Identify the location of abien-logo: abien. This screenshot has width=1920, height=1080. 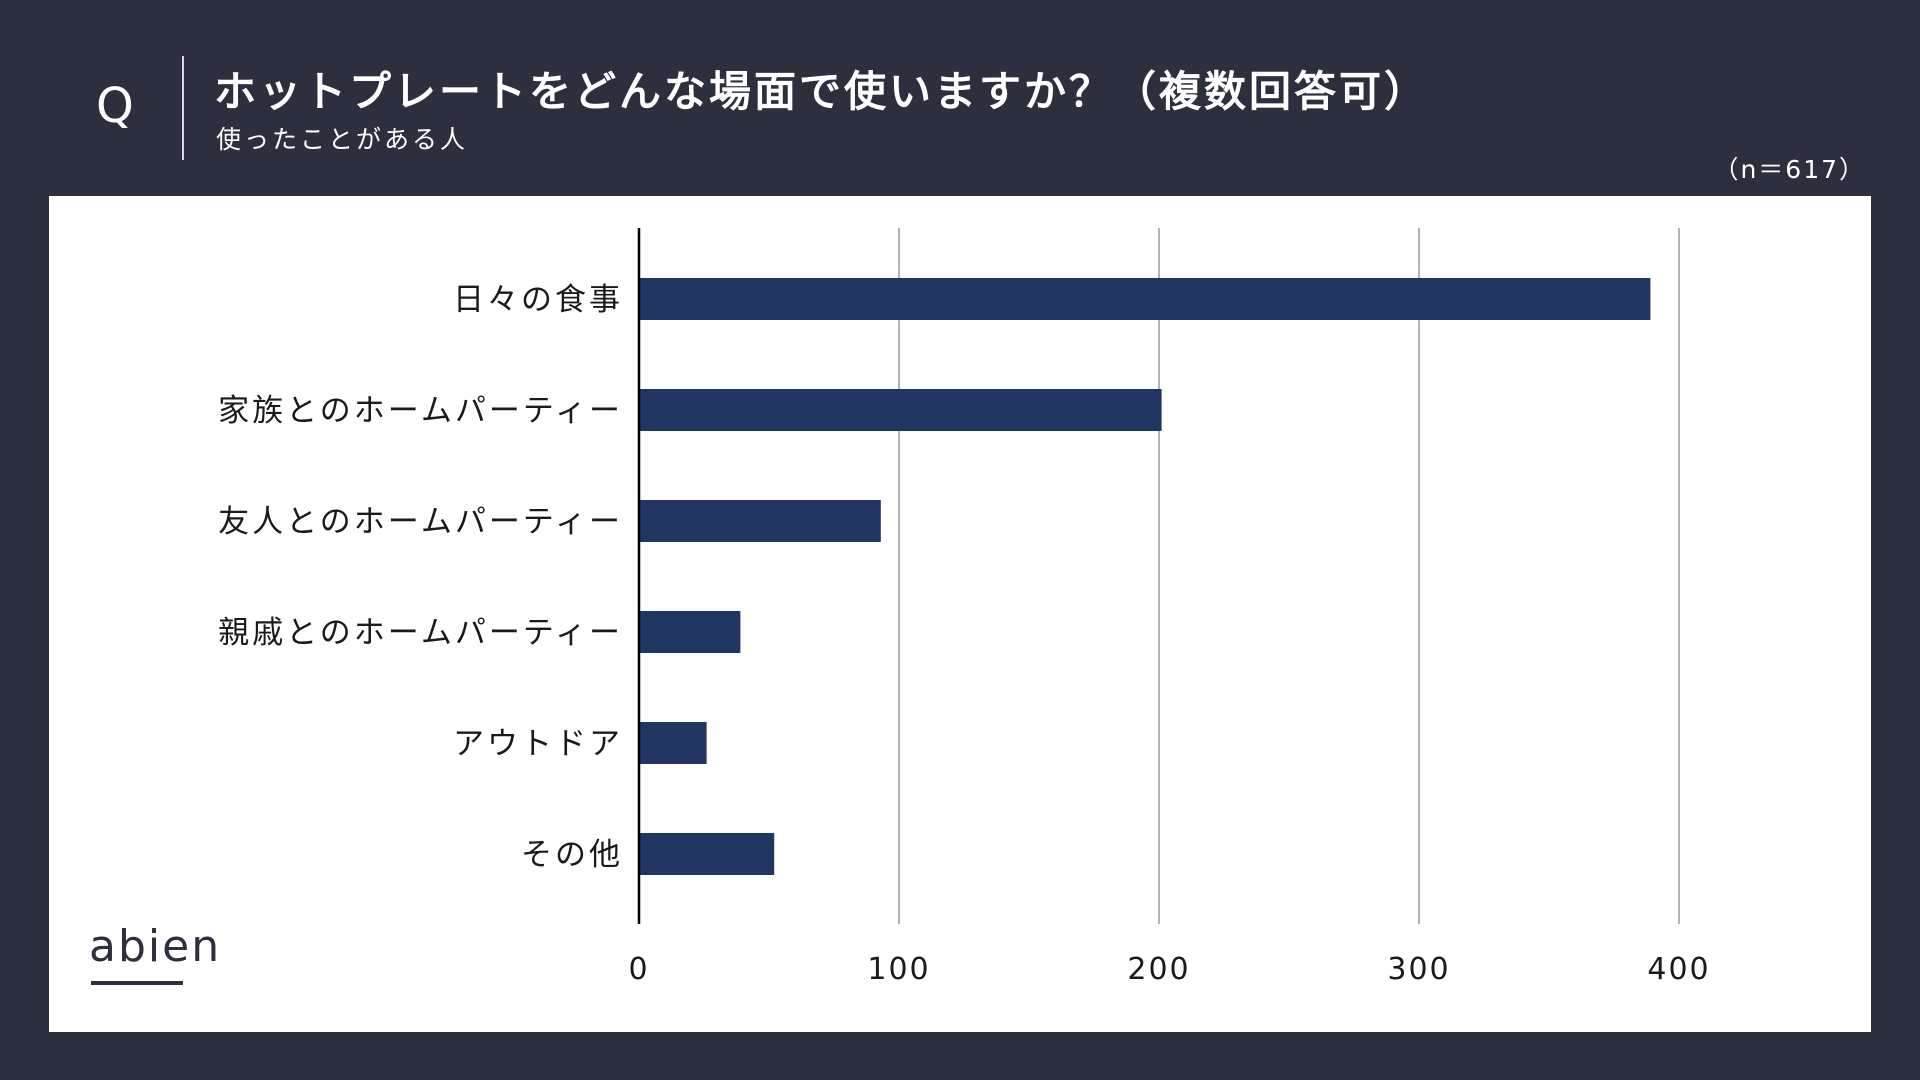
(159, 956).